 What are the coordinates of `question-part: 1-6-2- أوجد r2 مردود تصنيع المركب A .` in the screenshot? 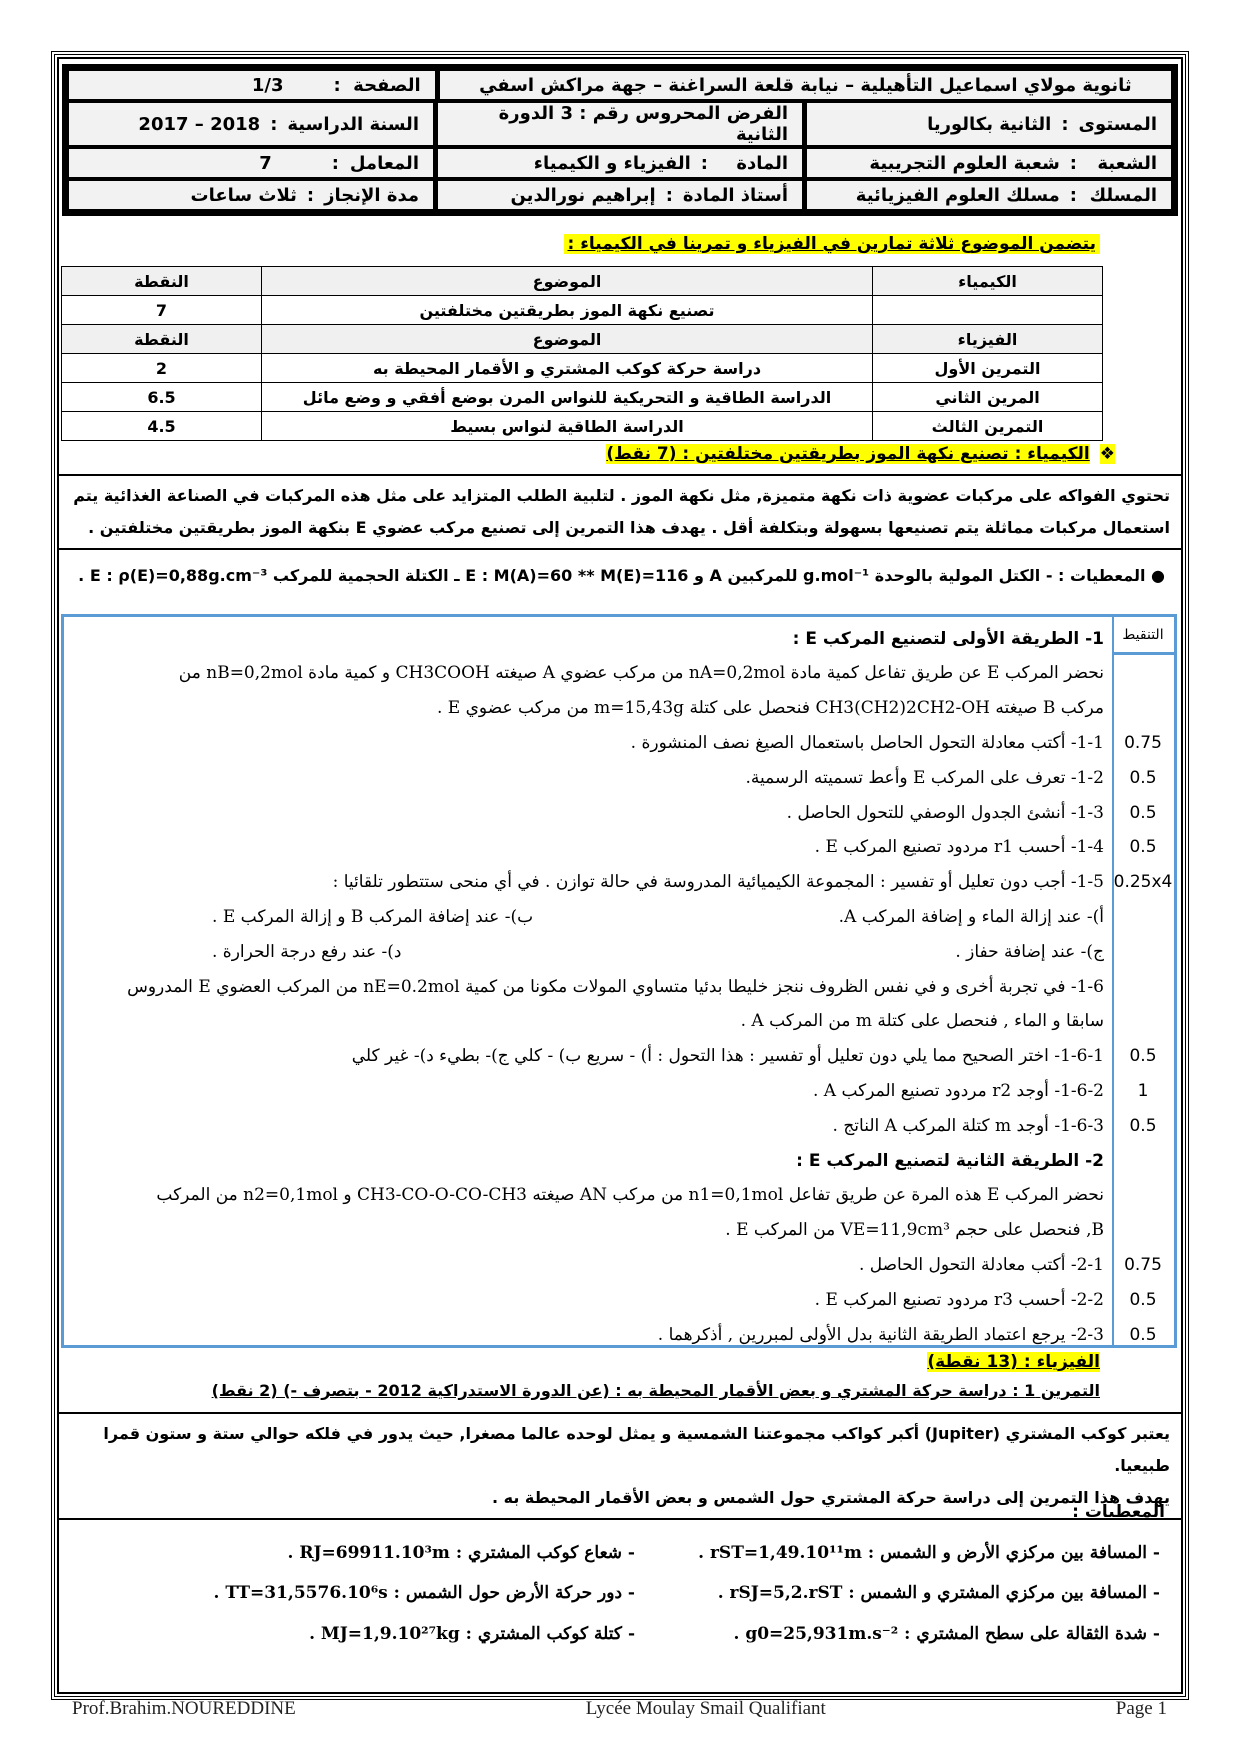 It's located at (958, 1090).